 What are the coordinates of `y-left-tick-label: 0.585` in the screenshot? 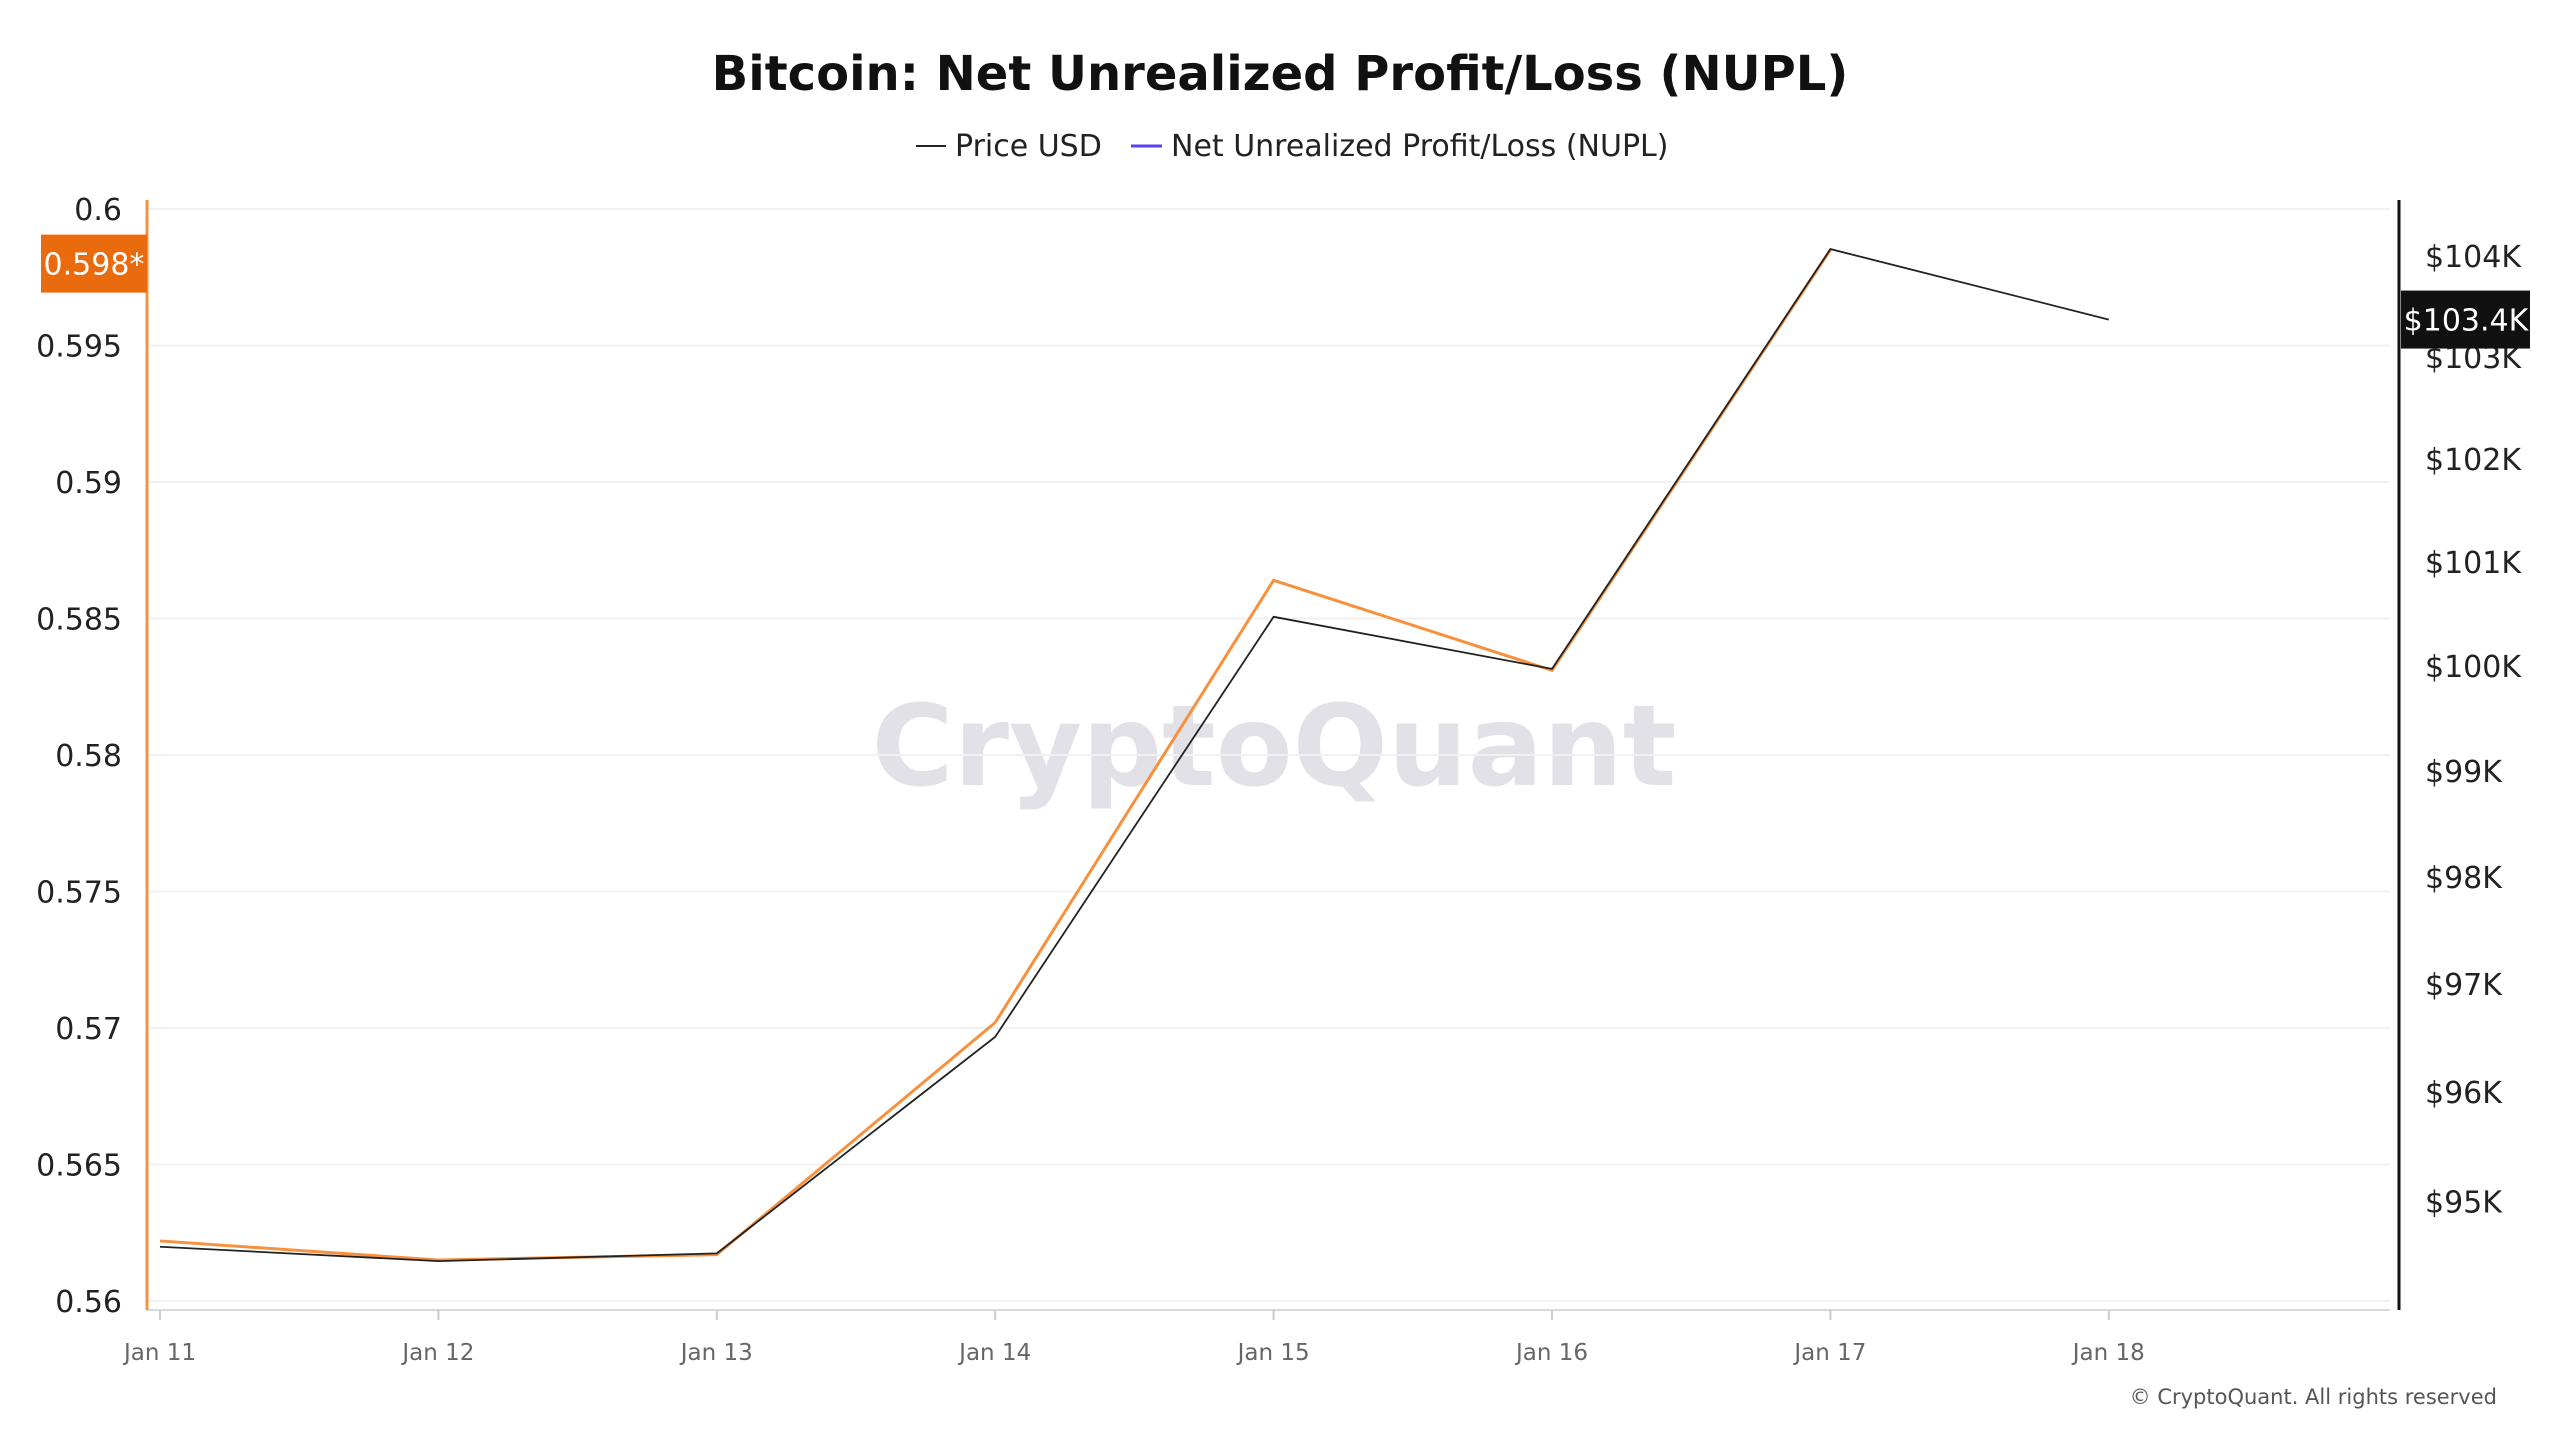 It's located at (79, 620).